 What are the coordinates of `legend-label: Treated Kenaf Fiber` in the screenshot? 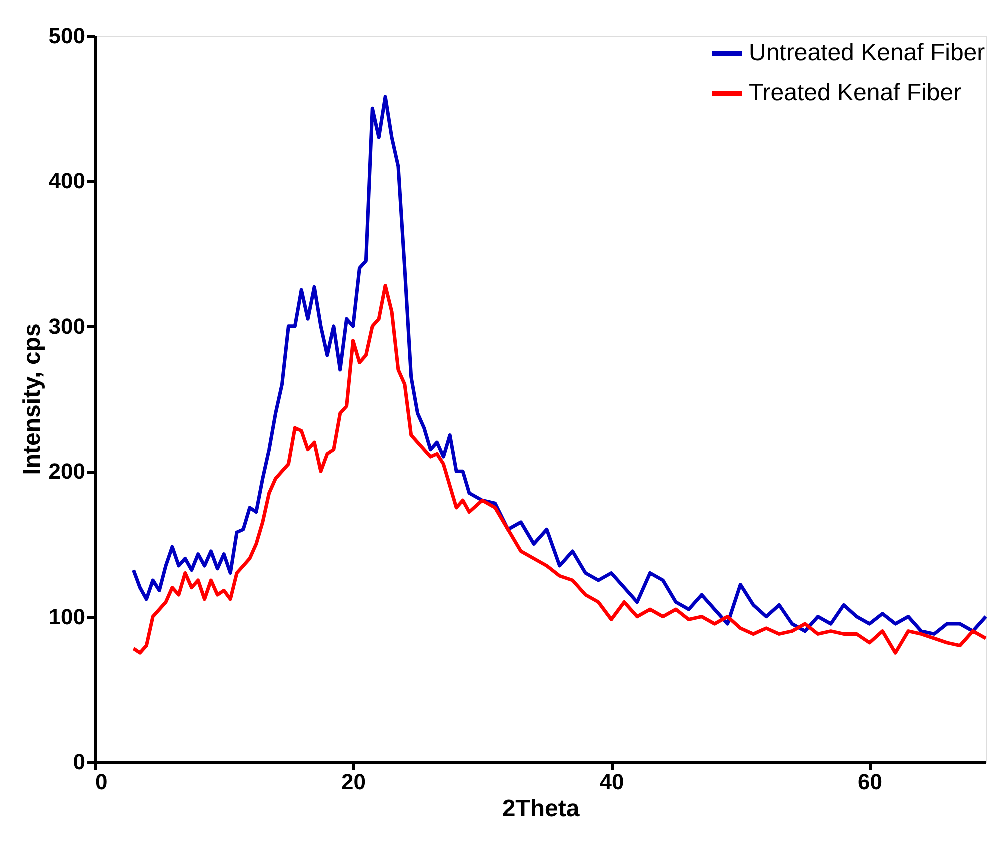 It's located at (855, 93).